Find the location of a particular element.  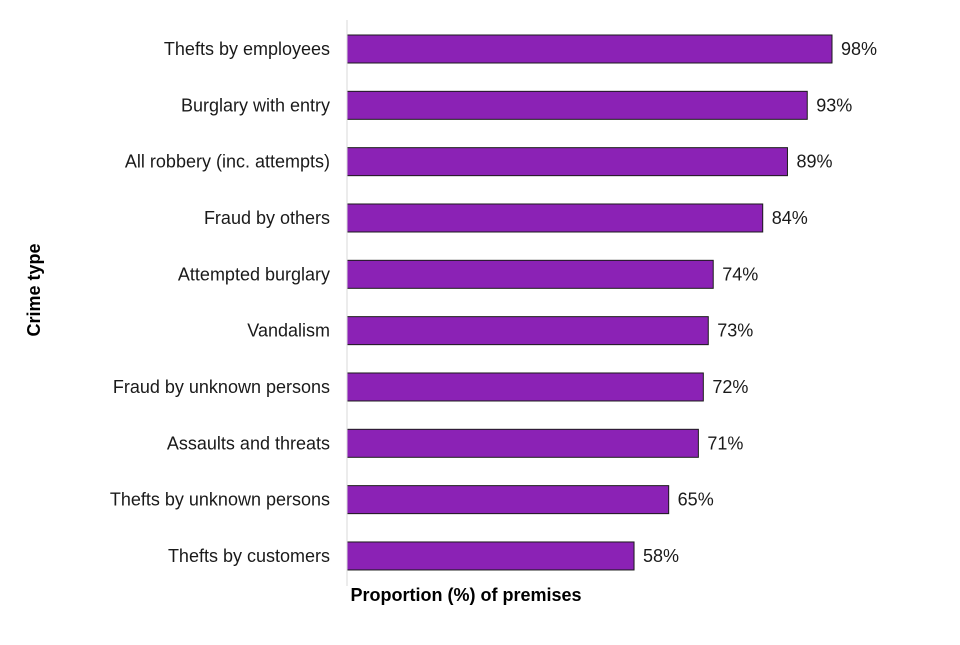

category-label: Thefts by employees is located at coordinates (247, 49).